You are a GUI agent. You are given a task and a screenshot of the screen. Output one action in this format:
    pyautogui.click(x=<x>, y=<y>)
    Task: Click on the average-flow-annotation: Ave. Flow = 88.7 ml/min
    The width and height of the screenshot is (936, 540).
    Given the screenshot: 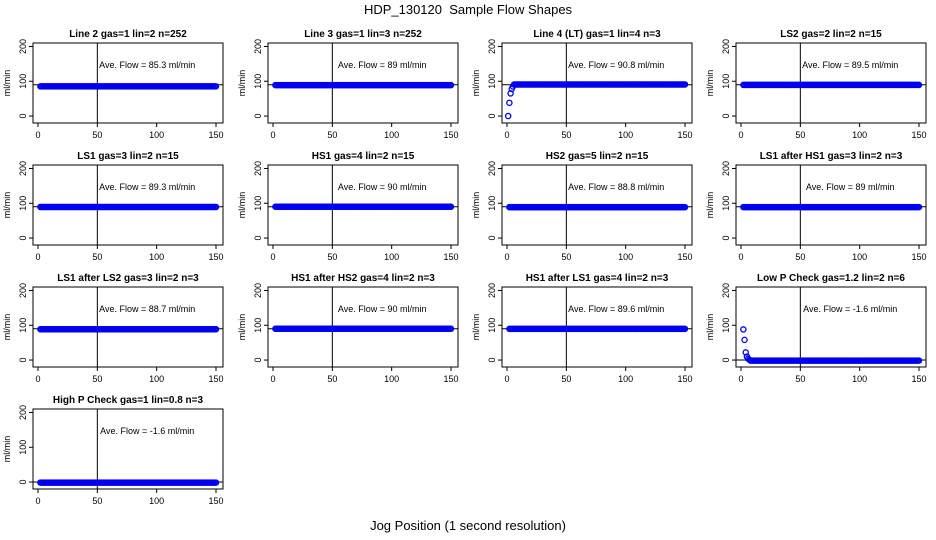 What is the action you would take?
    pyautogui.click(x=147, y=309)
    